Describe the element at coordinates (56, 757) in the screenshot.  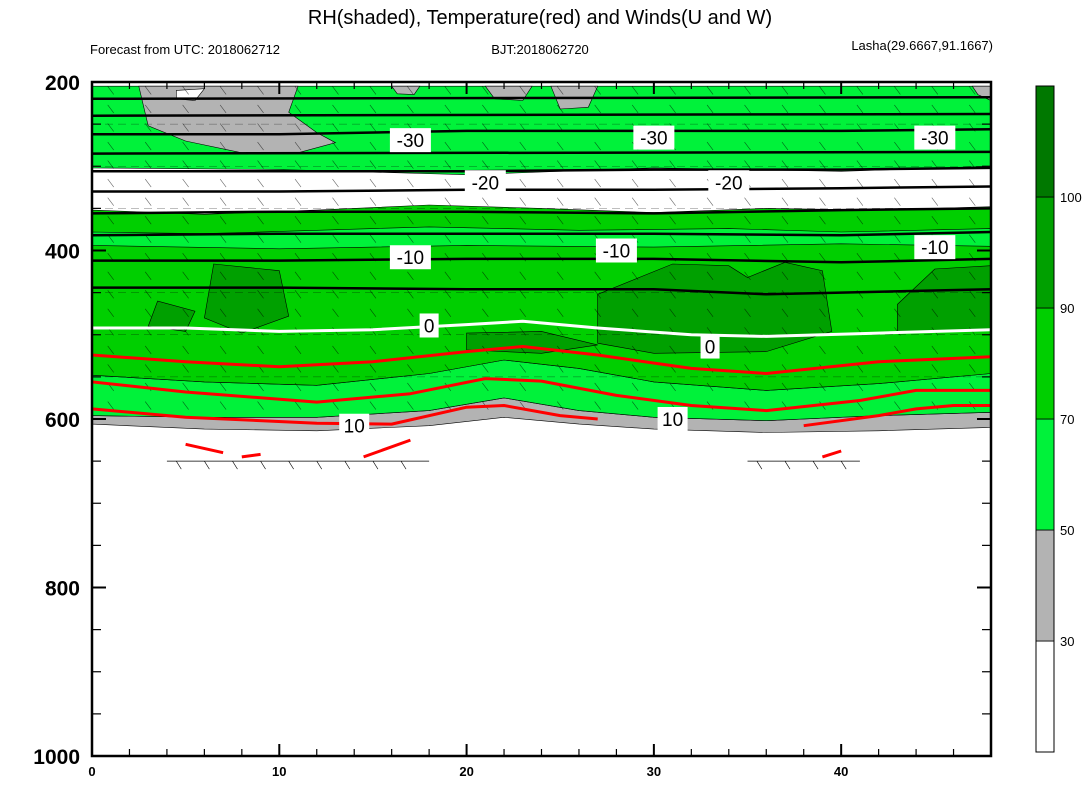
I see `y-tick-label: 1000` at that location.